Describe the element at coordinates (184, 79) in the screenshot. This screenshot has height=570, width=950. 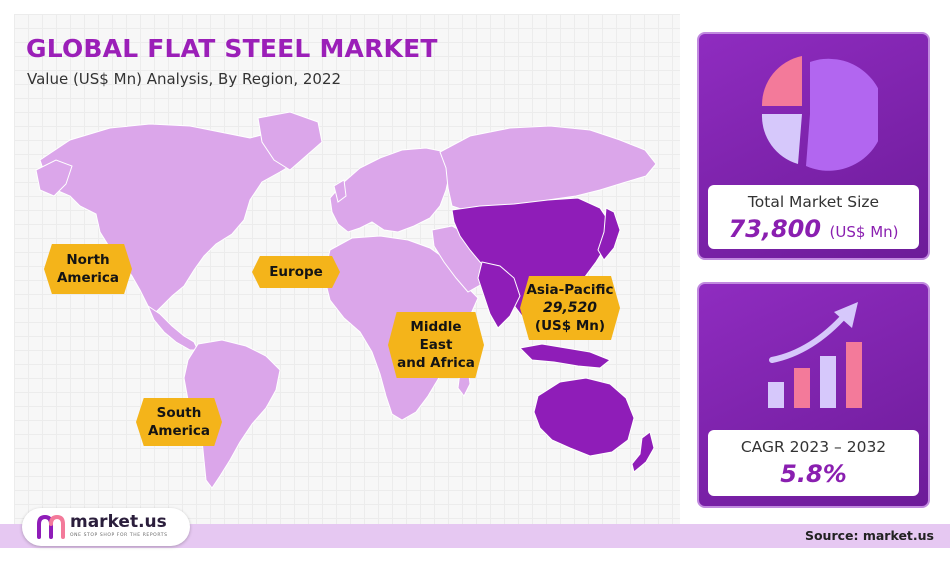
I see `page-subtitle: Value (US$ Mn) Analysis, By Region, 2022` at that location.